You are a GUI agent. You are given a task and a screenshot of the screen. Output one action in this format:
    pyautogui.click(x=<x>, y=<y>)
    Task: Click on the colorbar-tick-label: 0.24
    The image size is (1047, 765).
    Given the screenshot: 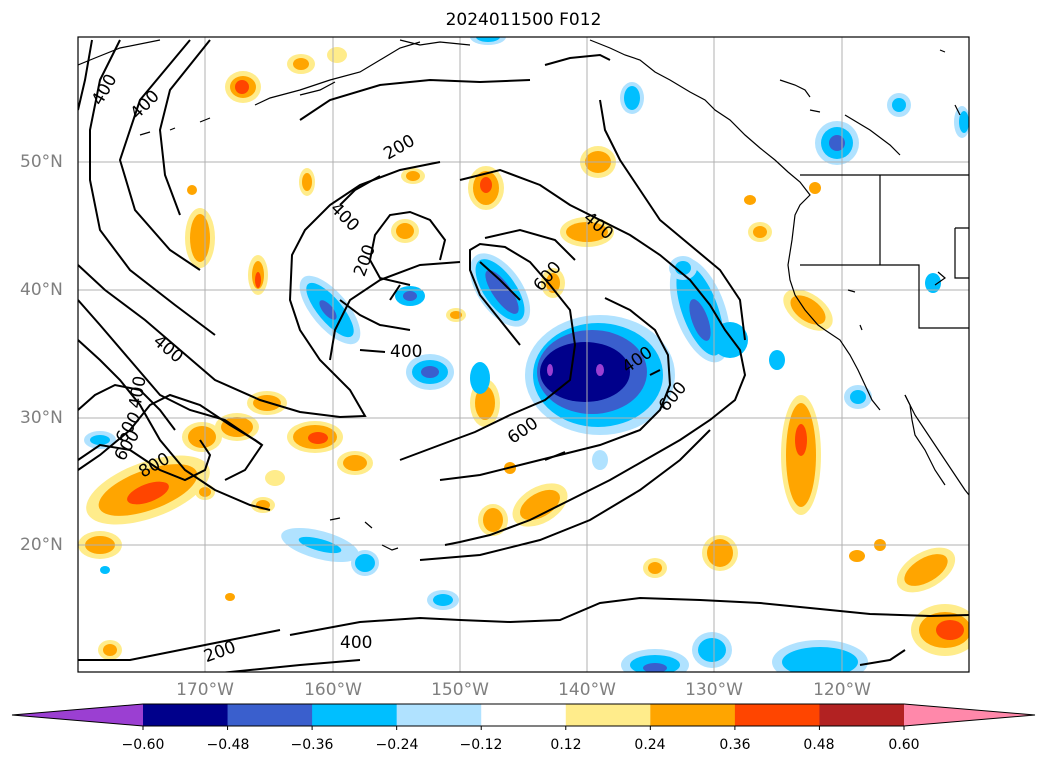 What is the action you would take?
    pyautogui.click(x=650, y=745)
    